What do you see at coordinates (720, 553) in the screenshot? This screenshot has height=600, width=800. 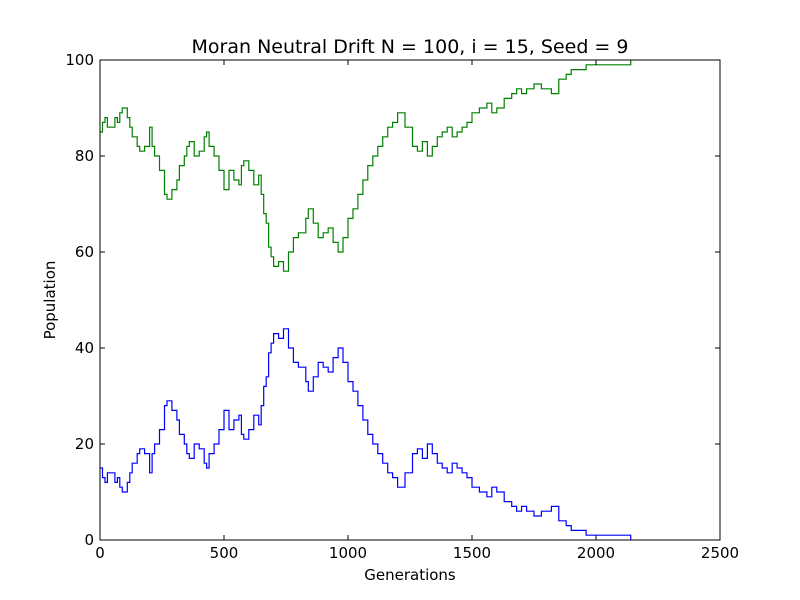 I see `x-tick-label: 2500` at bounding box center [720, 553].